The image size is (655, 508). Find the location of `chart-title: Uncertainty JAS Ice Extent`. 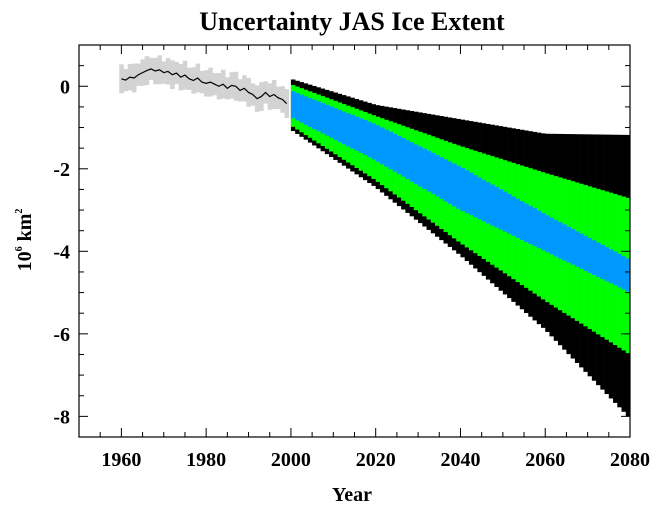

chart-title: Uncertainty JAS Ice Extent is located at coordinates (352, 21).